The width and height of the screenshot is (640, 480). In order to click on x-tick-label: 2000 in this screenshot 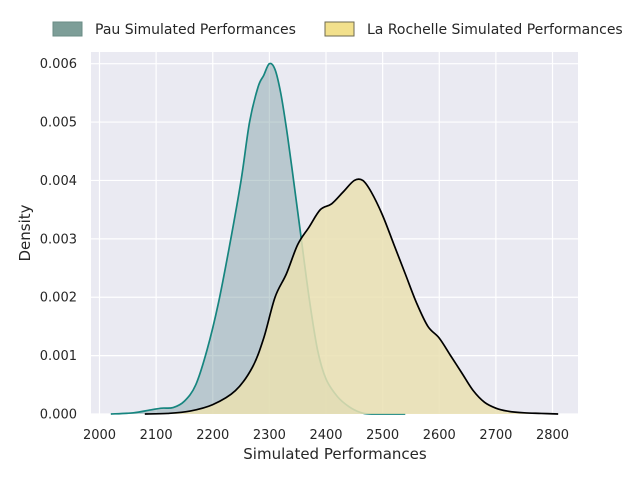, I will do `click(99, 435)`.